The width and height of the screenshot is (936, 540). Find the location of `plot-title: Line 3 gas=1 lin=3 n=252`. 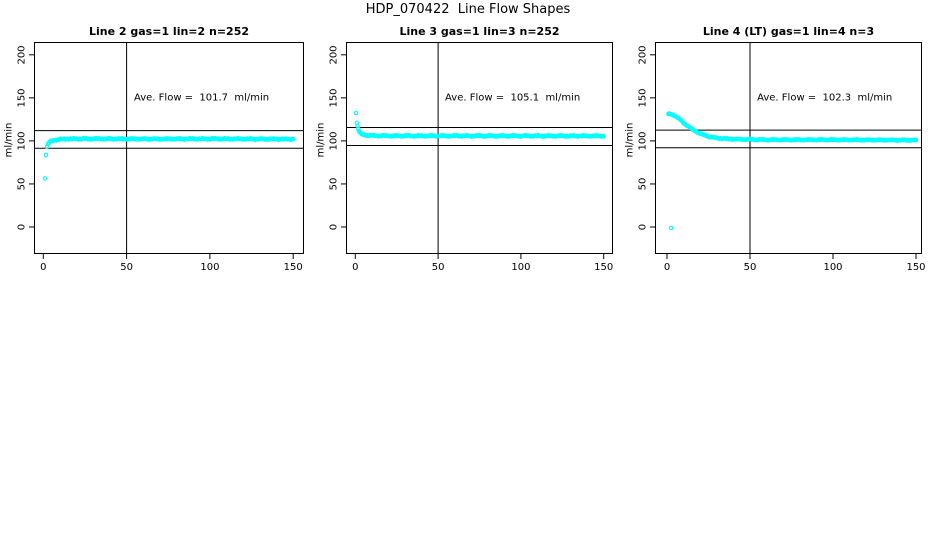

plot-title: Line 3 gas=1 lin=3 n=252 is located at coordinates (479, 31).